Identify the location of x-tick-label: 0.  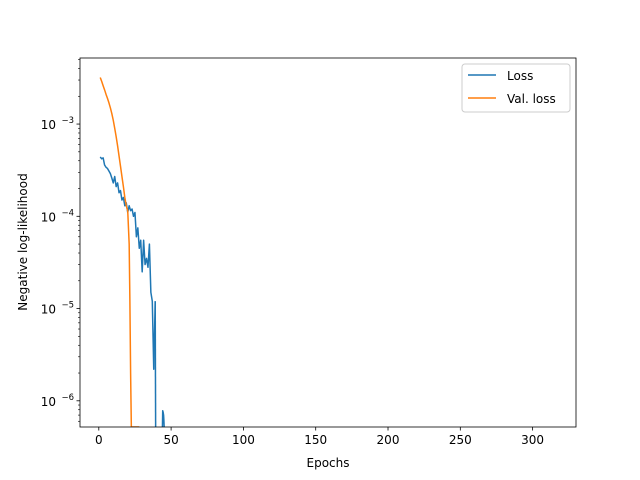
(99, 440).